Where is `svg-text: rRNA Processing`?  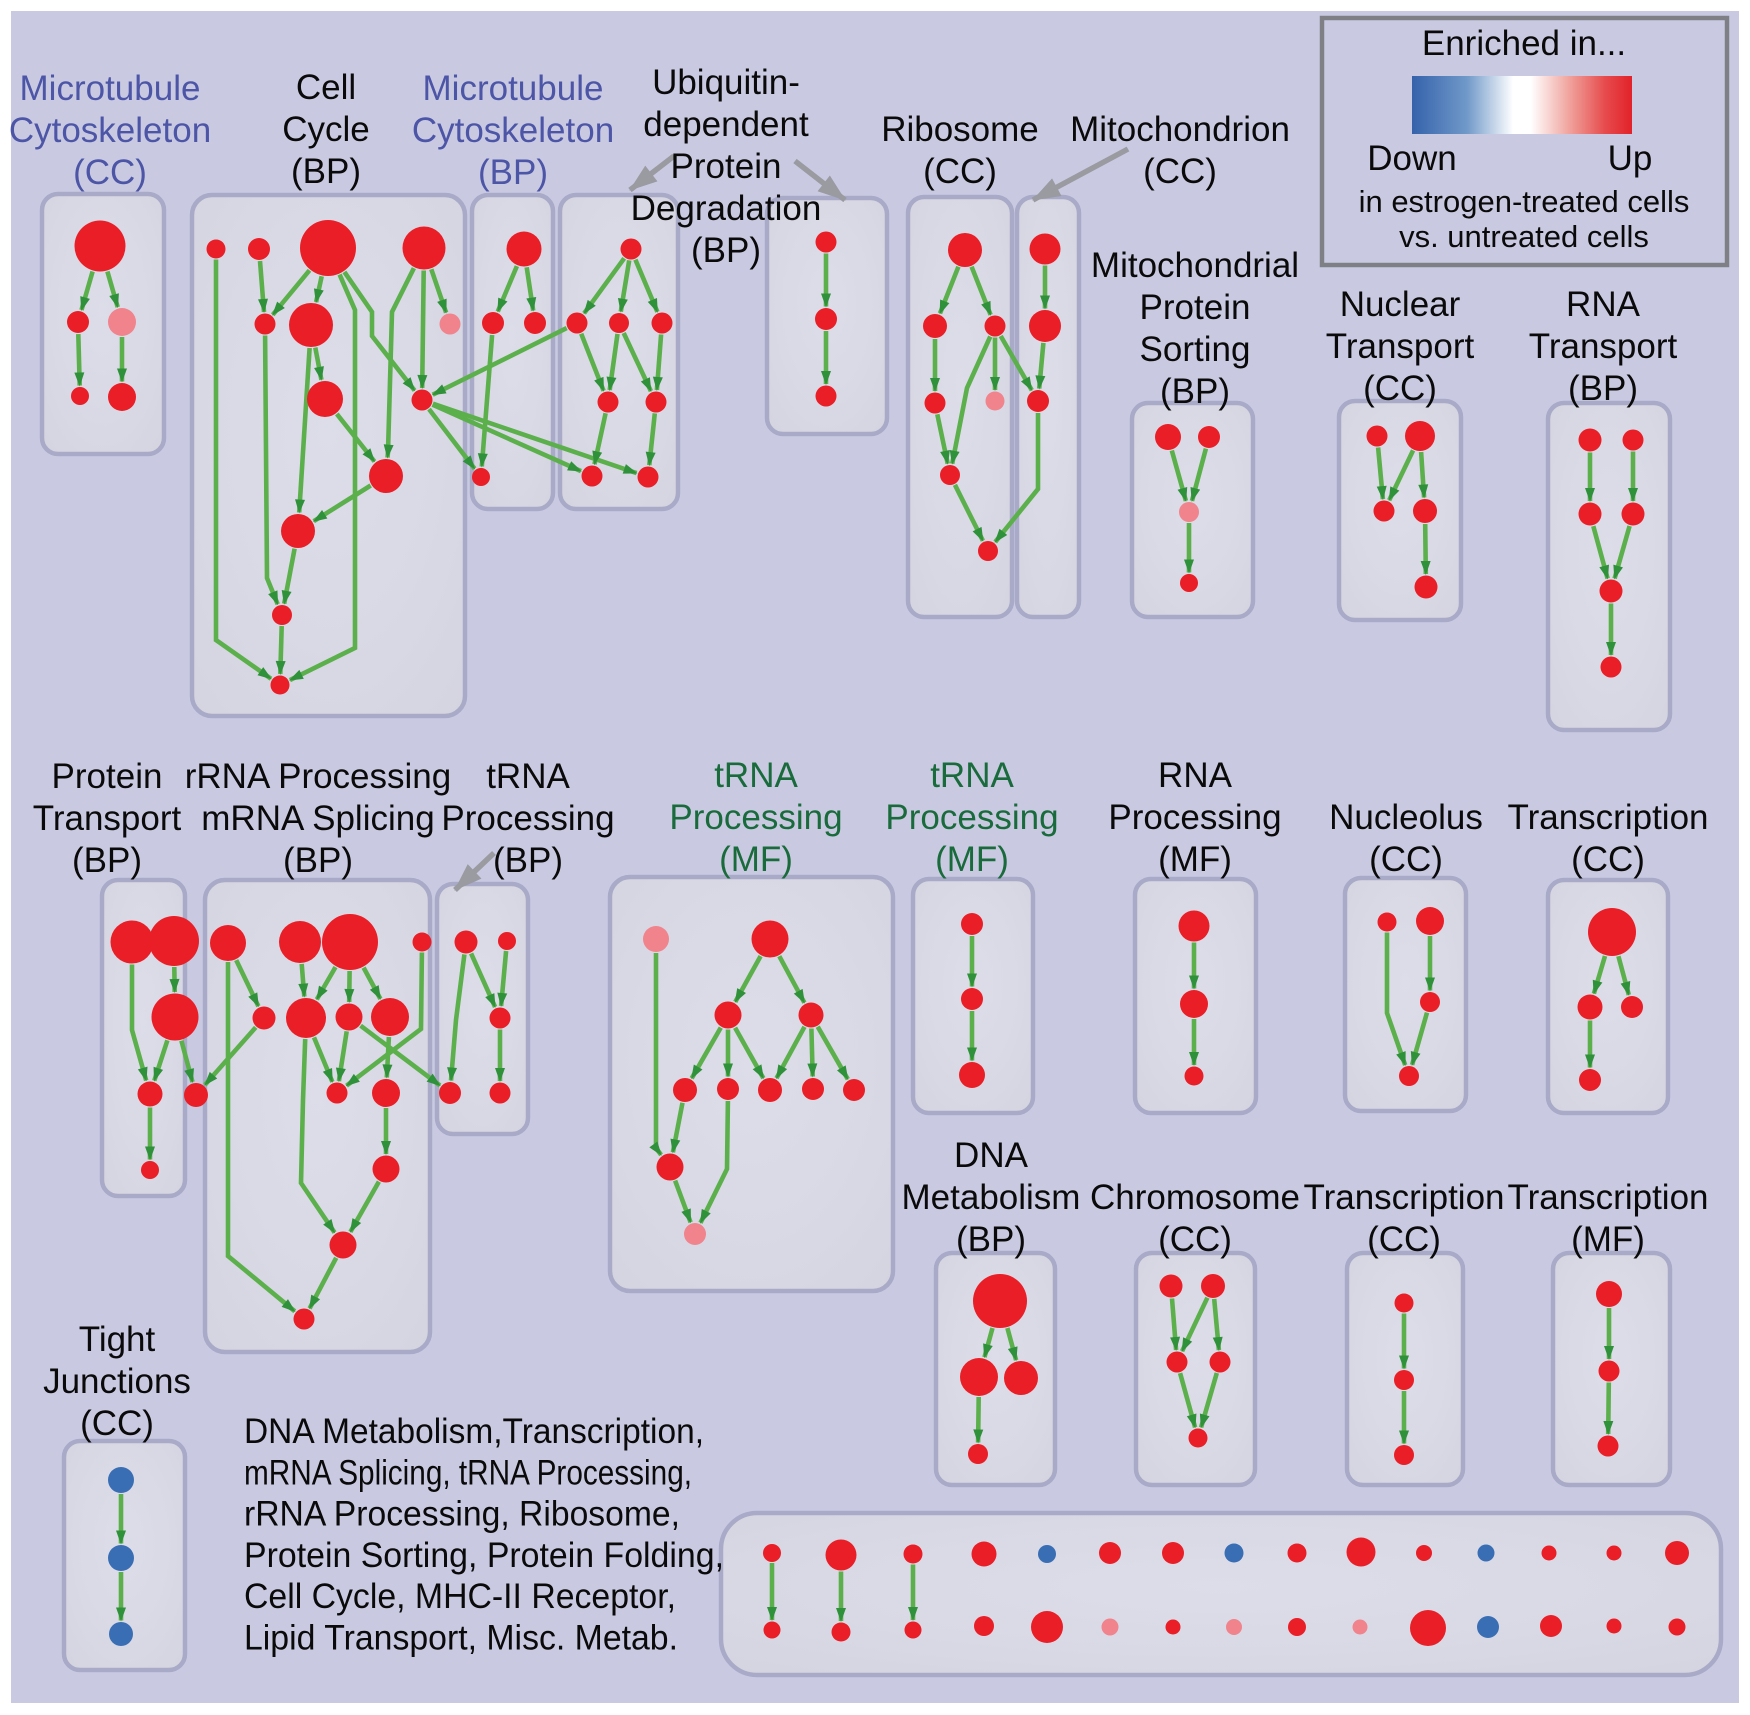
svg-text: rRNA Processing is located at coordinates (318, 776).